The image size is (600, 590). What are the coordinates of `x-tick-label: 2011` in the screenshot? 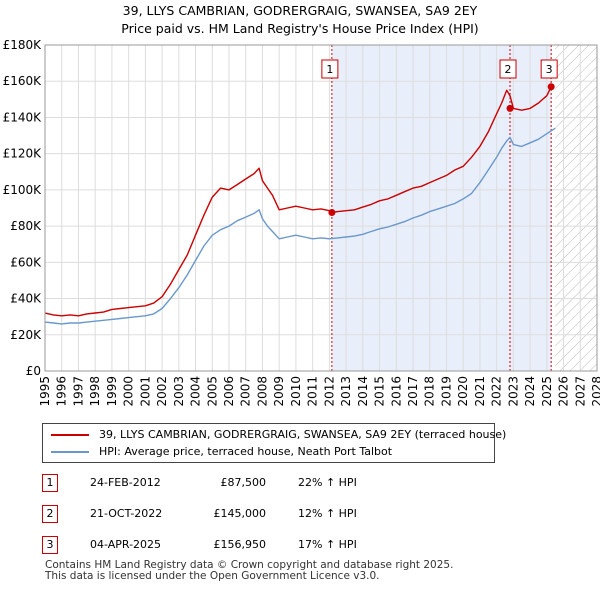 It's located at (313, 391).